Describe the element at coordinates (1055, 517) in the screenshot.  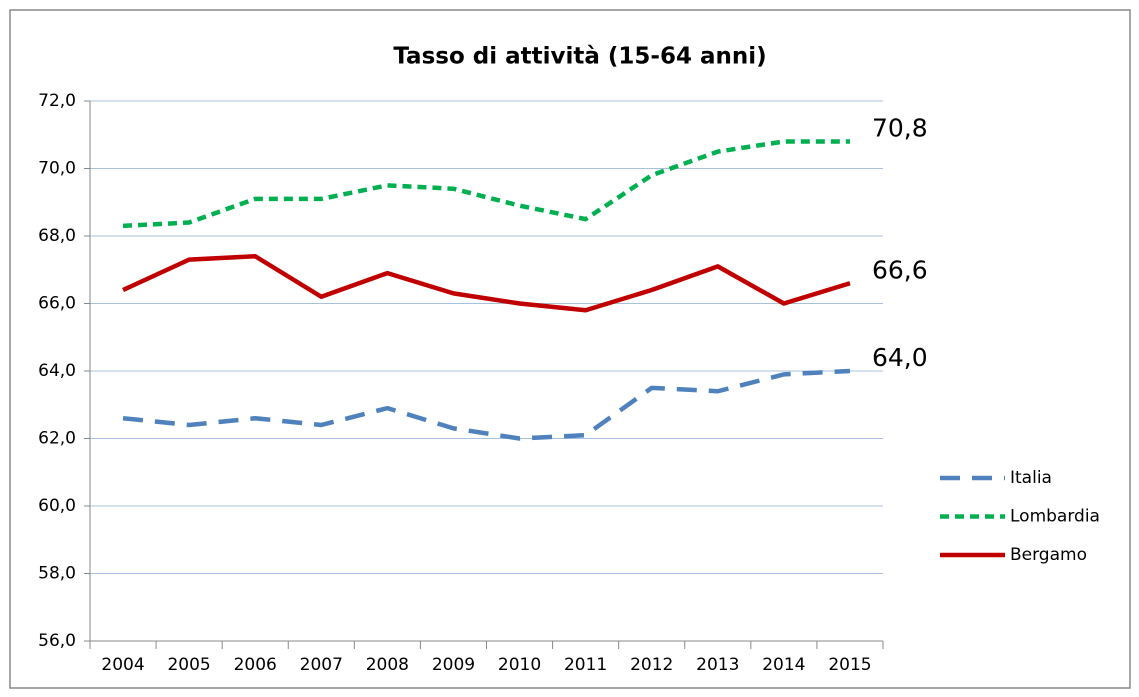
I see `legend-label: Lombardia` at that location.